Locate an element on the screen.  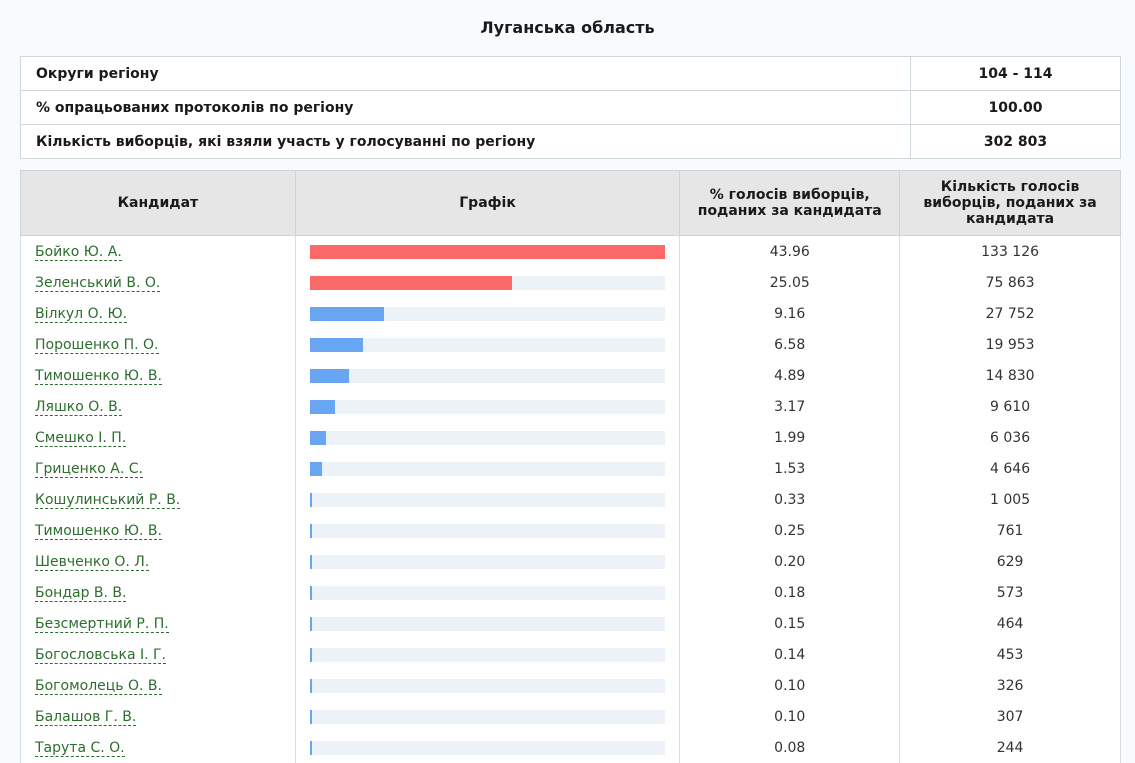
votes-cell: 75 863 is located at coordinates (1010, 282).